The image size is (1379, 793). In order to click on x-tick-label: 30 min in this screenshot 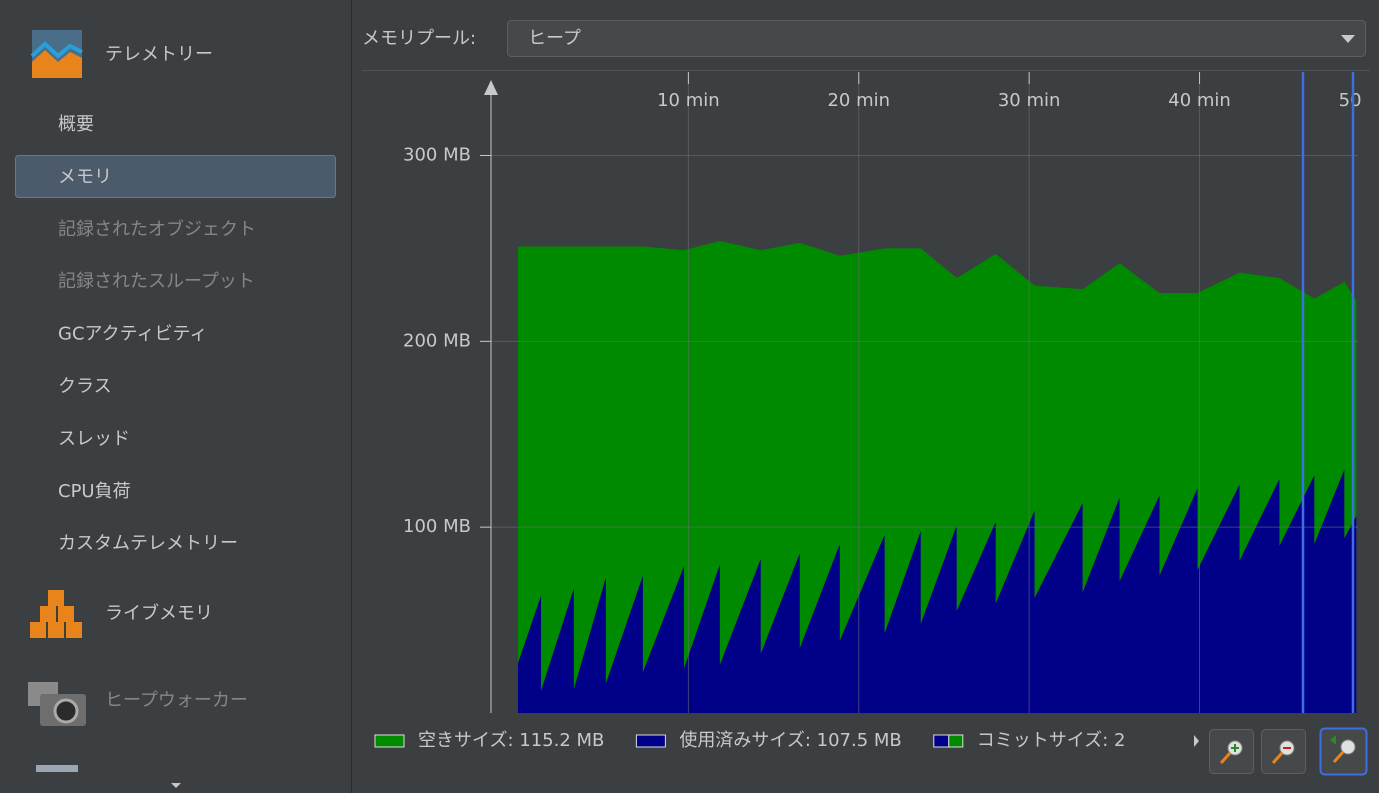, I will do `click(1029, 100)`.